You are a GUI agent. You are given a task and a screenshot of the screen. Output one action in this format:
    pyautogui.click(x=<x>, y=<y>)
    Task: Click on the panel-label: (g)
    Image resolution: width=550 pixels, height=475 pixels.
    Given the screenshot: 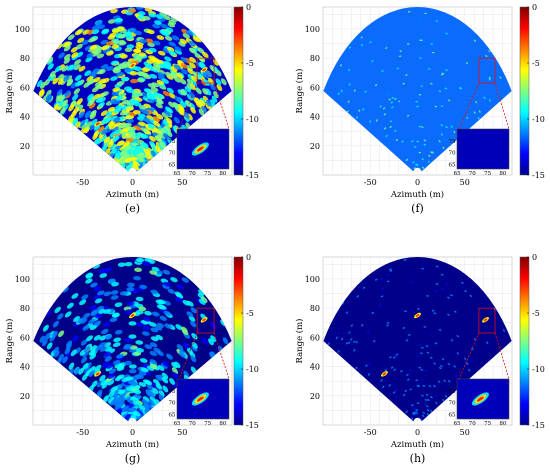 What is the action you would take?
    pyautogui.click(x=133, y=458)
    